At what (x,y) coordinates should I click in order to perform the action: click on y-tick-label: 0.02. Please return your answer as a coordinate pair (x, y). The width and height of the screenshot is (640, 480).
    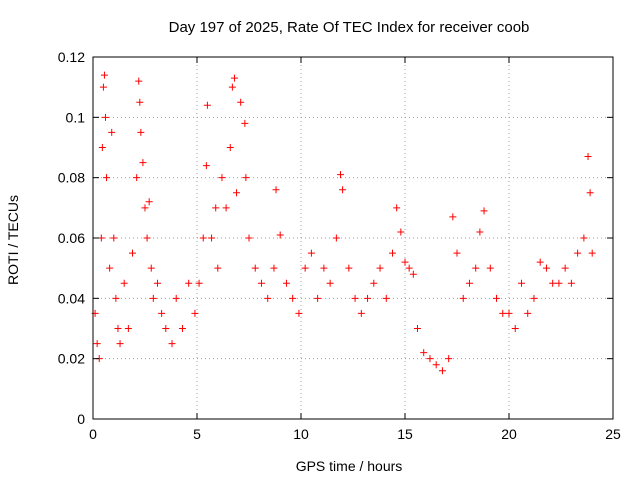
    Looking at the image, I should click on (71, 359).